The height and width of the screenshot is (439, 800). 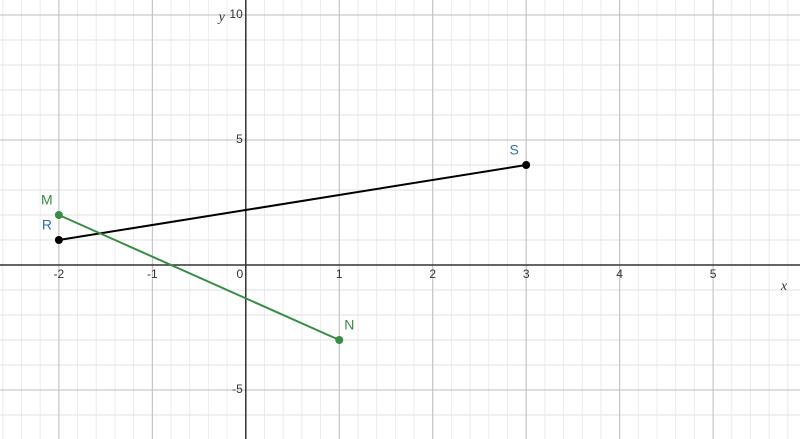 What do you see at coordinates (432, 274) in the screenshot?
I see `x-tick-label: 2` at bounding box center [432, 274].